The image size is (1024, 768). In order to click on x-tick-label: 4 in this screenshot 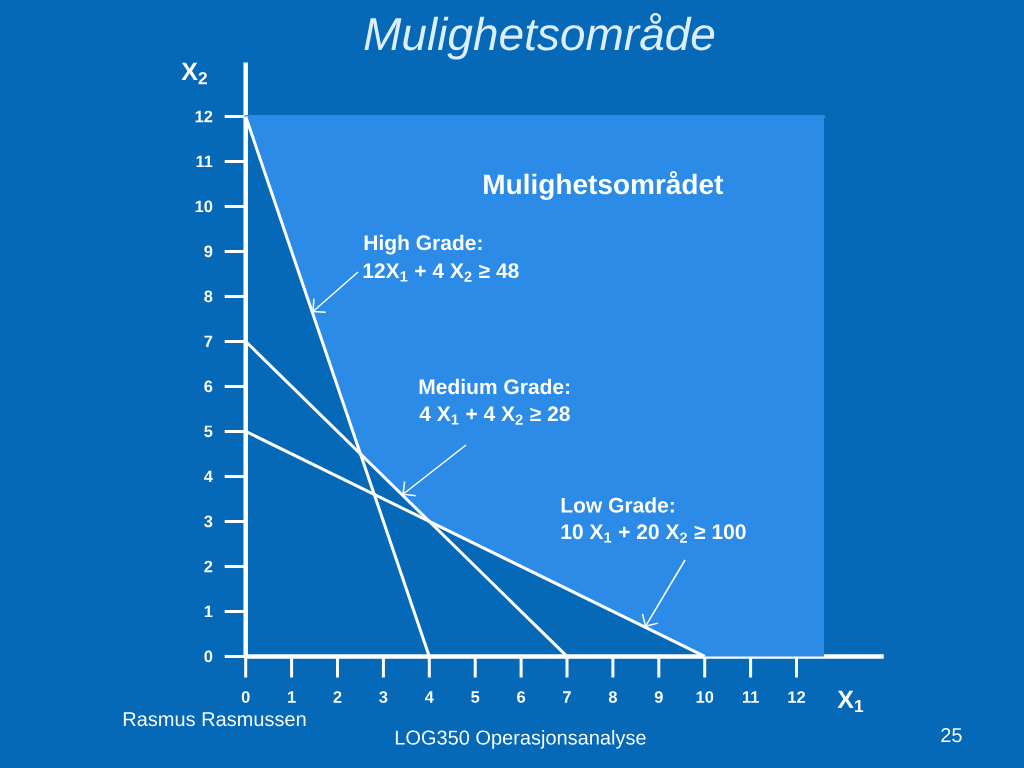, I will do `click(429, 697)`.